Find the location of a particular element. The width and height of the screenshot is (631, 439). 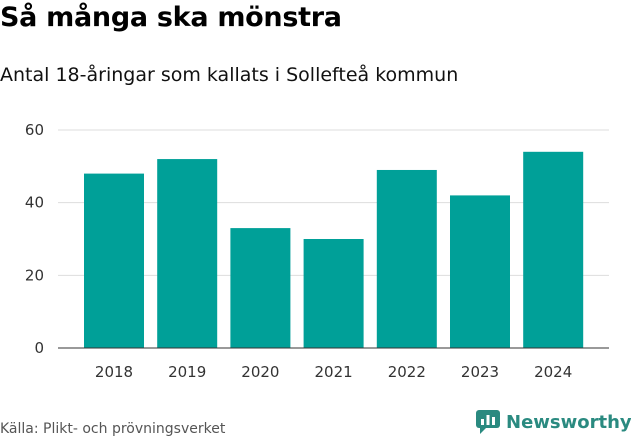

bar-2020 is located at coordinates (260, 288).